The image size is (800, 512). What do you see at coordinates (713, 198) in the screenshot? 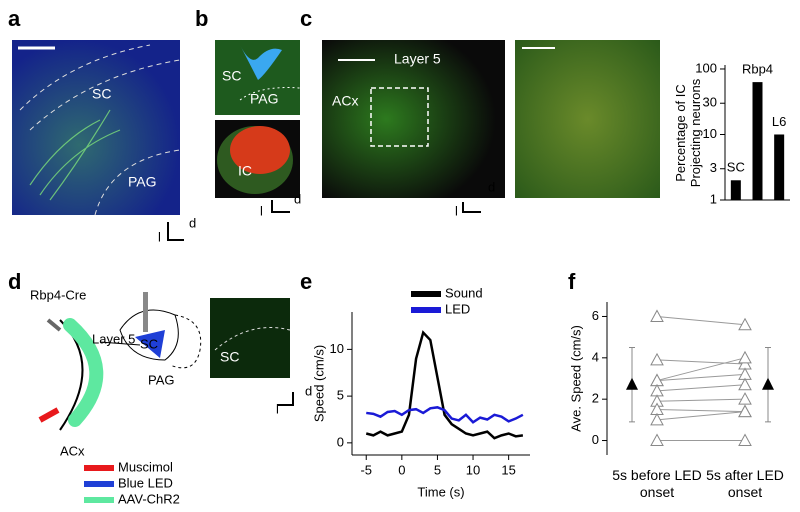
I see `y-tick-label: 1` at bounding box center [713, 198].